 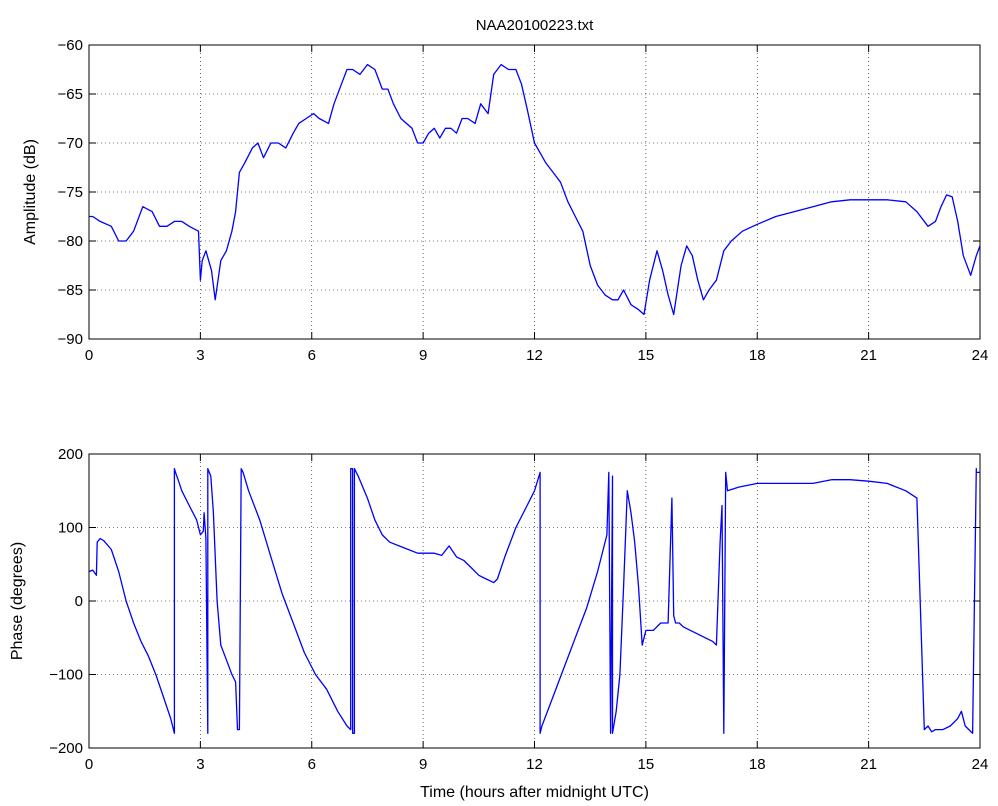 What do you see at coordinates (534, 764) in the screenshot?
I see `phase-x-tick-label: 12` at bounding box center [534, 764].